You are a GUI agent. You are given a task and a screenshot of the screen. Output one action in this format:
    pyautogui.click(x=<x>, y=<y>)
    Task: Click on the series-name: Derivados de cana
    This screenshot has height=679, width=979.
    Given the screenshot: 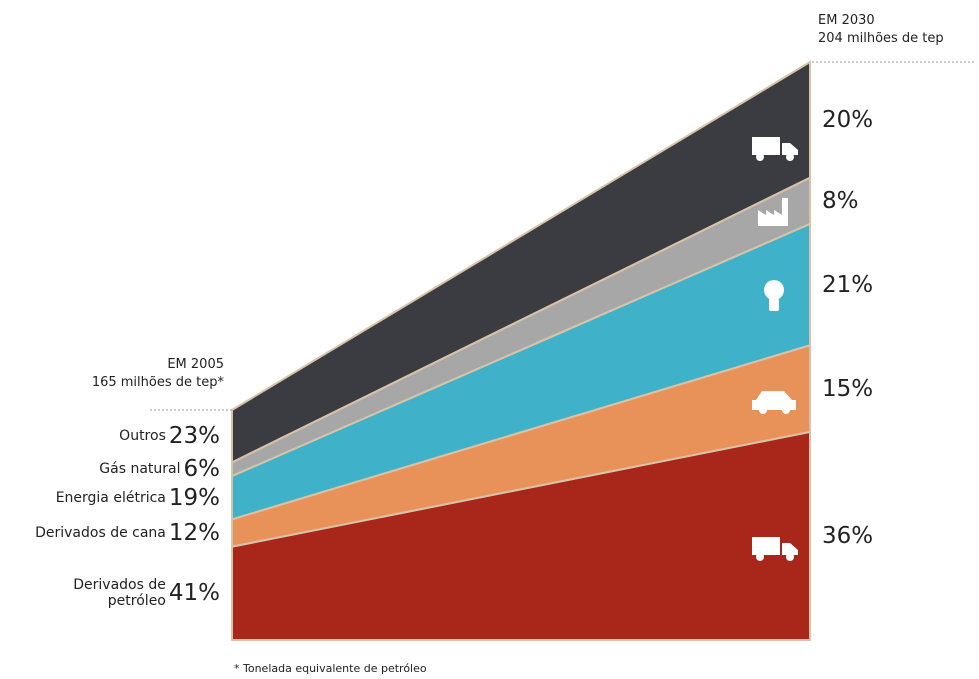 What is the action you would take?
    pyautogui.click(x=100, y=532)
    